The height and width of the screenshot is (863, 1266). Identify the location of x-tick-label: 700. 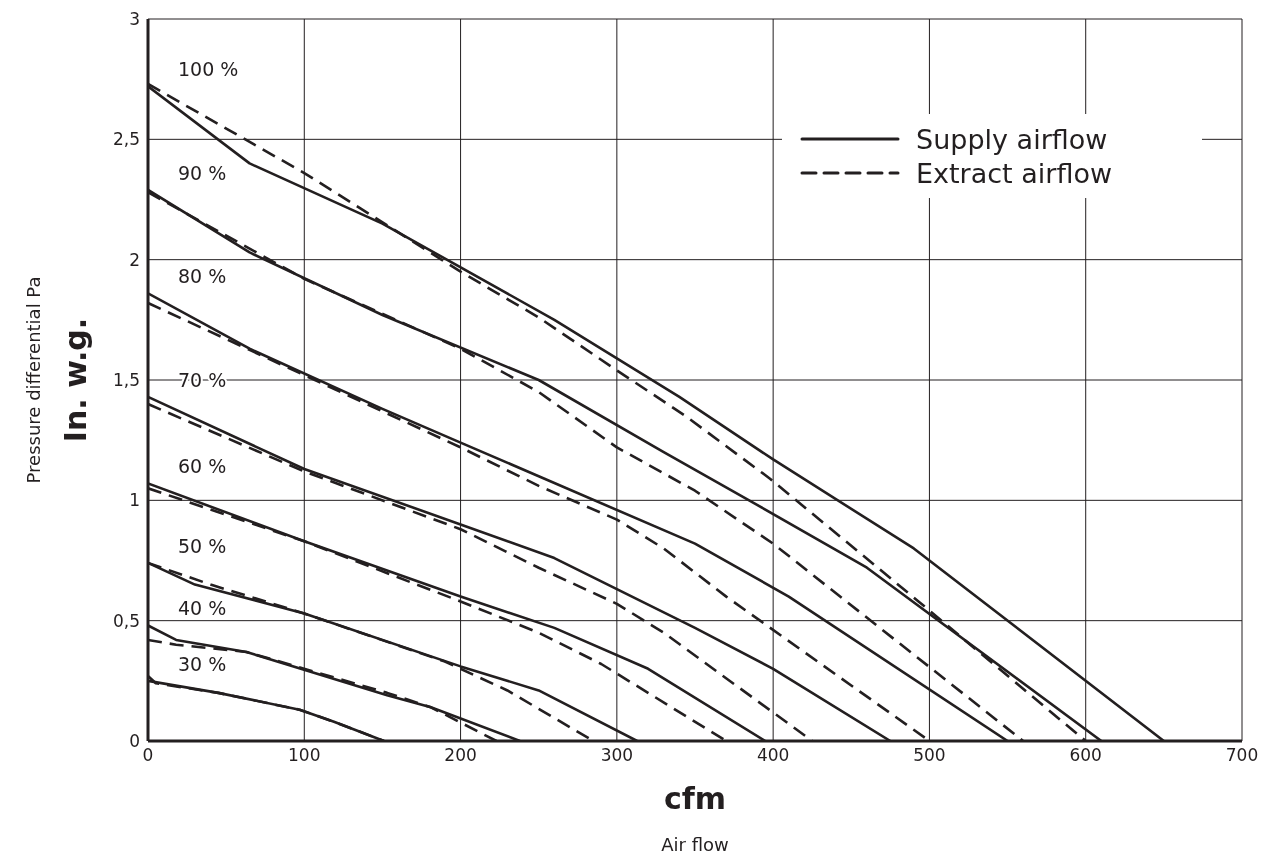
(1242, 755).